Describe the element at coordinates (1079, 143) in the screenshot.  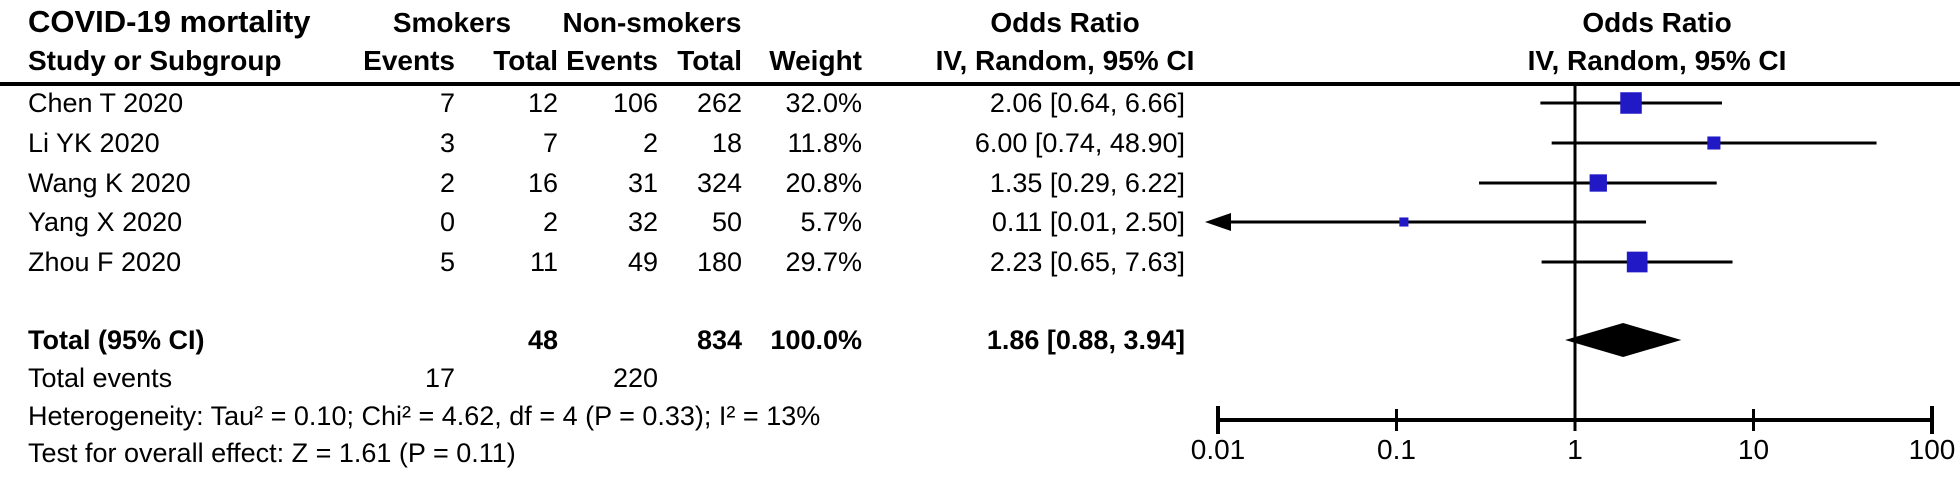
I see `or-ci-text: 6.00 [0.74, 48.90]` at that location.